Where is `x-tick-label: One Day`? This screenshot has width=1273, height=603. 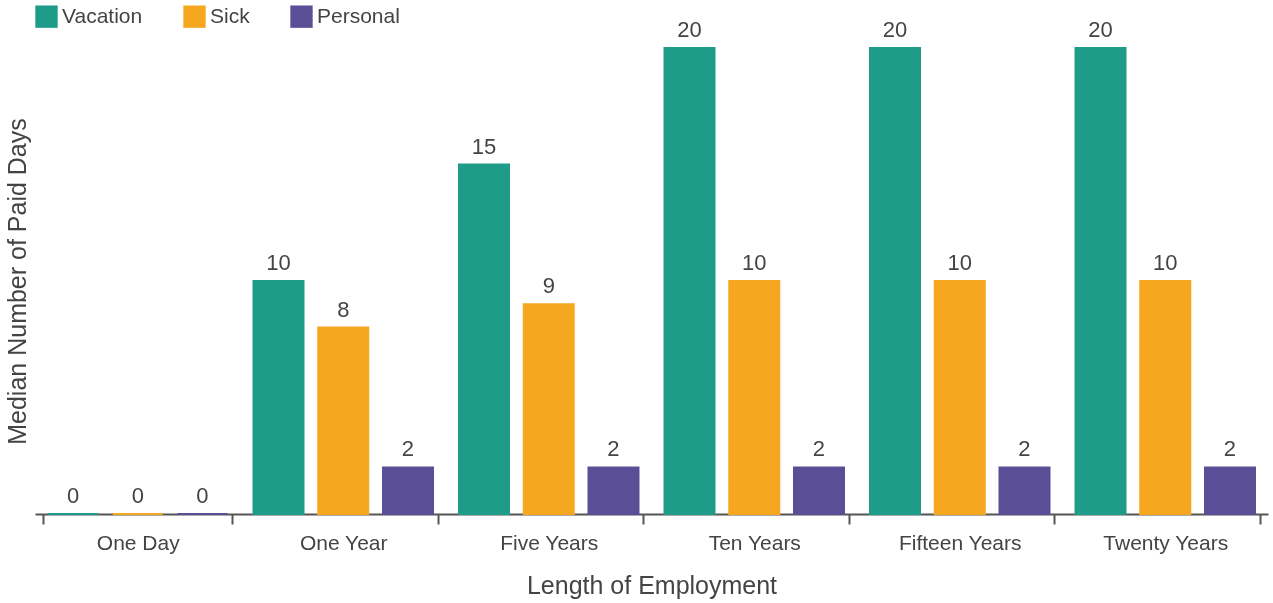
x-tick-label: One Day is located at coordinates (138, 542).